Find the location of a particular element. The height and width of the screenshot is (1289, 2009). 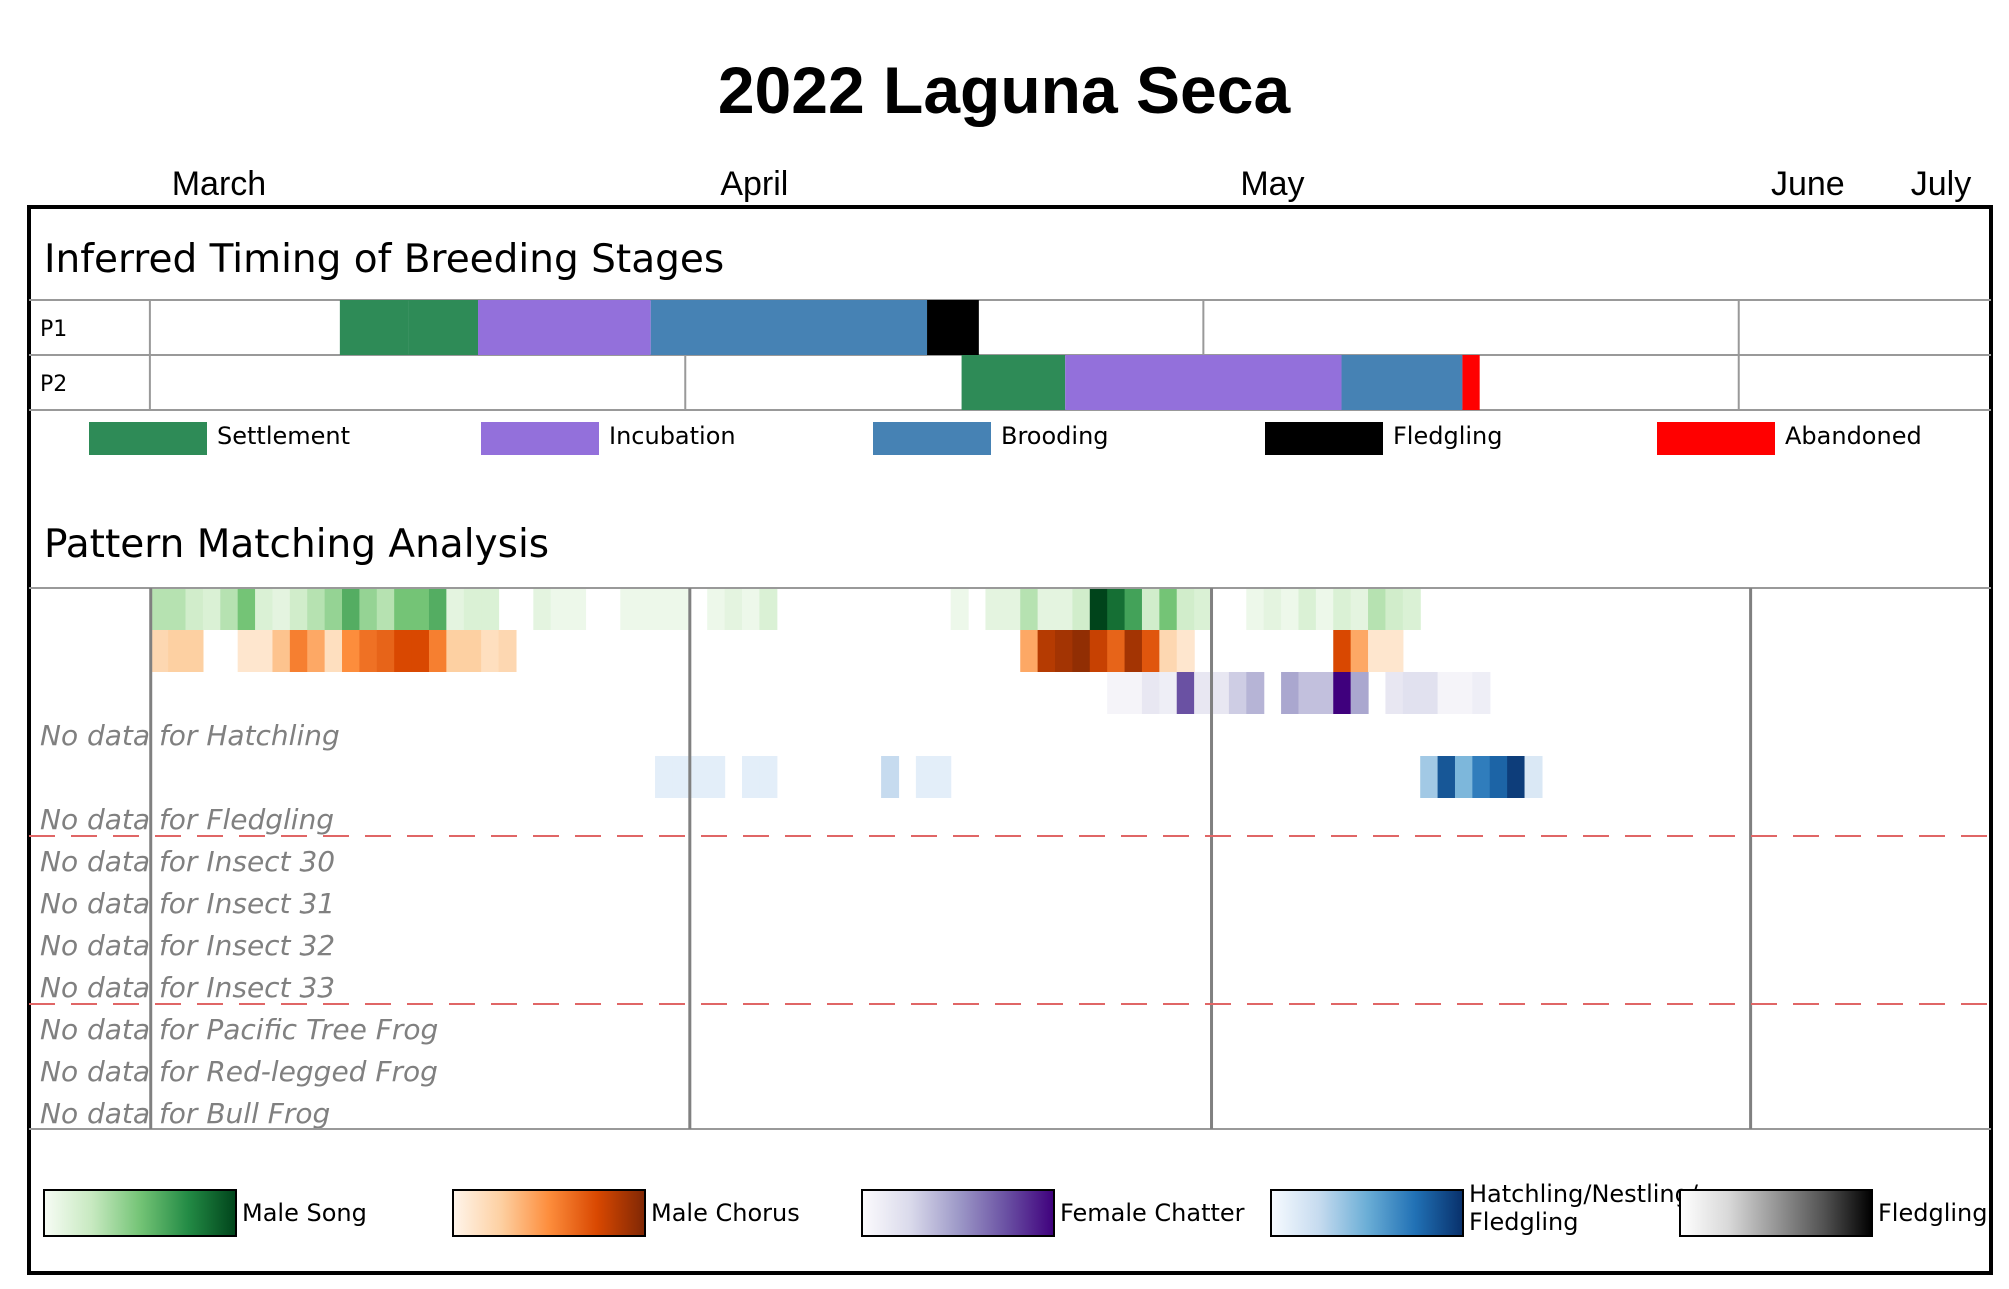

legend-label: Fledgling is located at coordinates (1448, 436).